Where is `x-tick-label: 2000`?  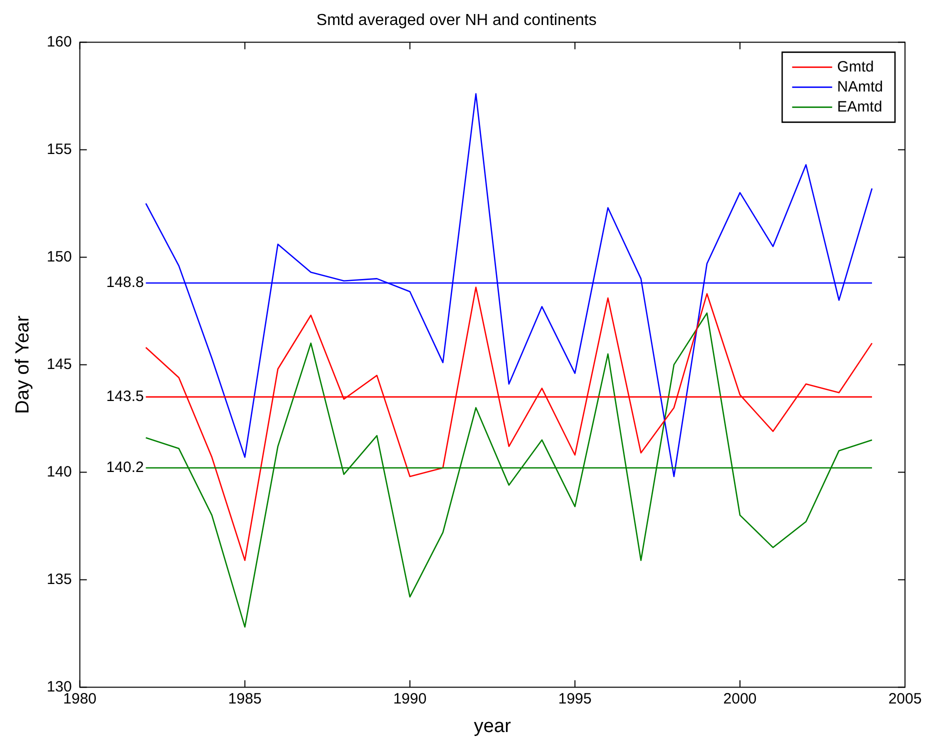
x-tick-label: 2000 is located at coordinates (740, 699).